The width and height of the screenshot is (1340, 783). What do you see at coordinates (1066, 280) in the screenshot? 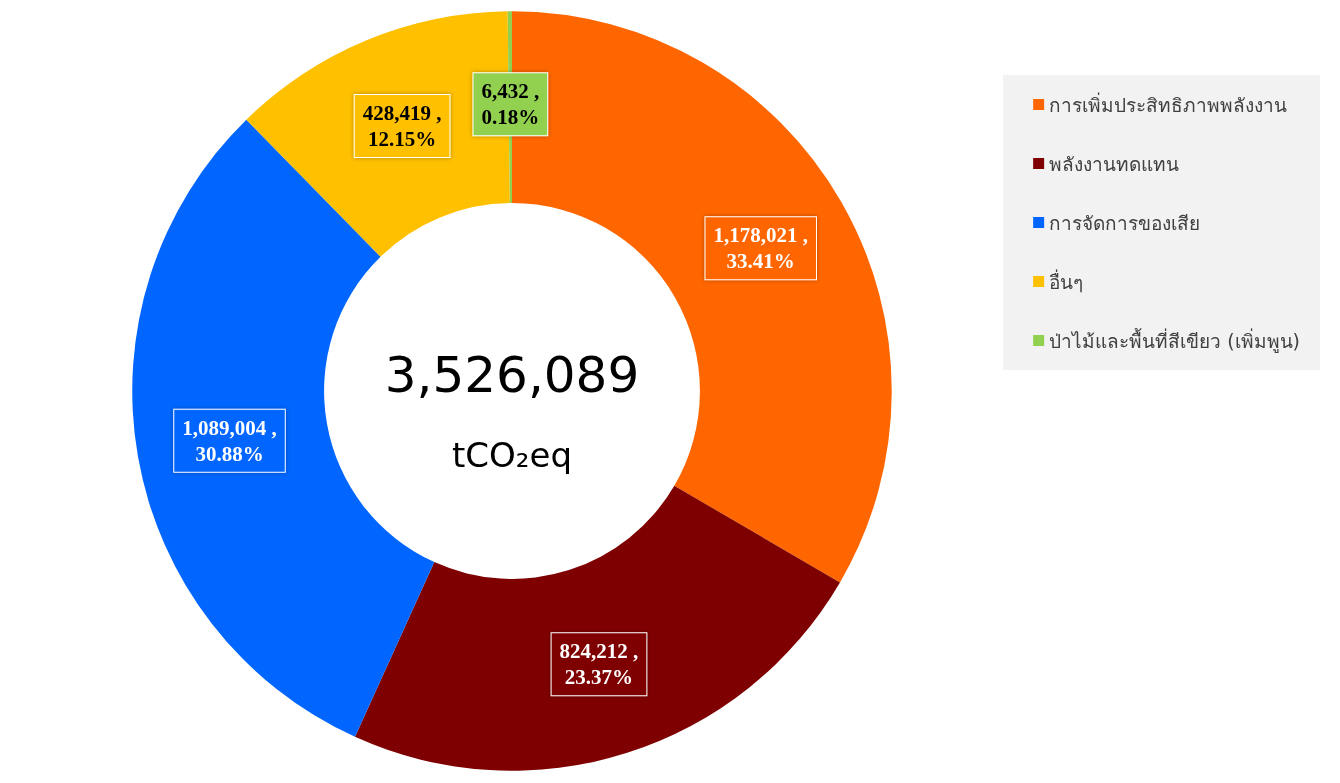
I see `legend-label: อื่นๆ` at bounding box center [1066, 280].